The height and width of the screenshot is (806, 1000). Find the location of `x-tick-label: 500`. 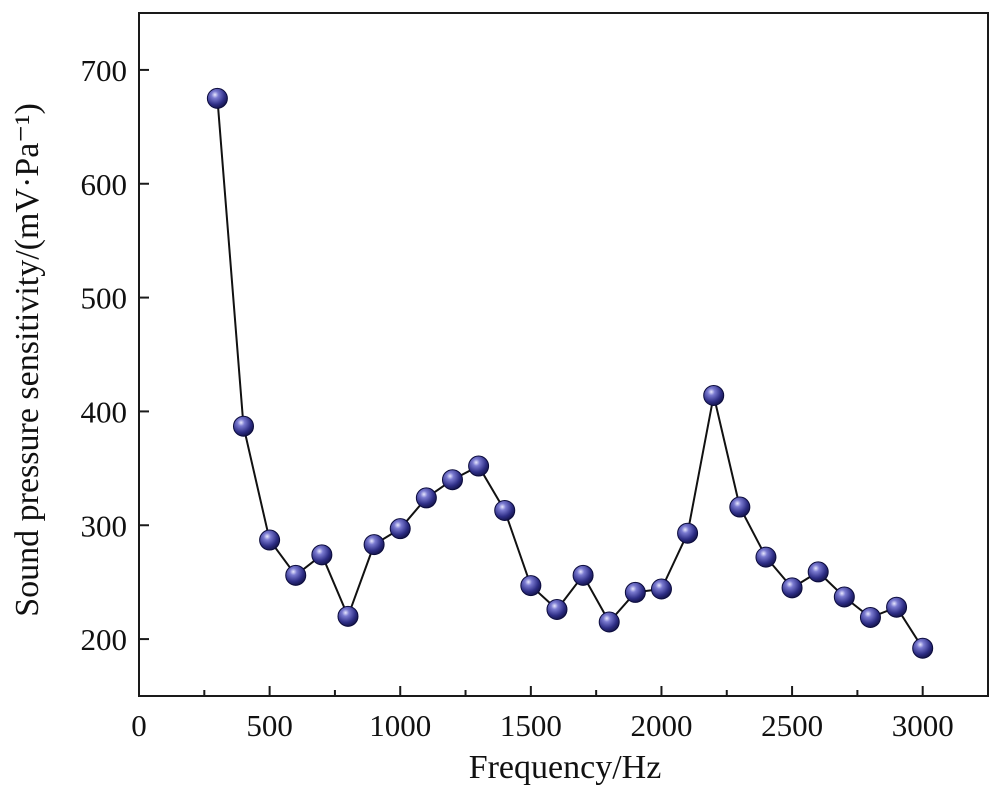

x-tick-label: 500 is located at coordinates (269, 725).